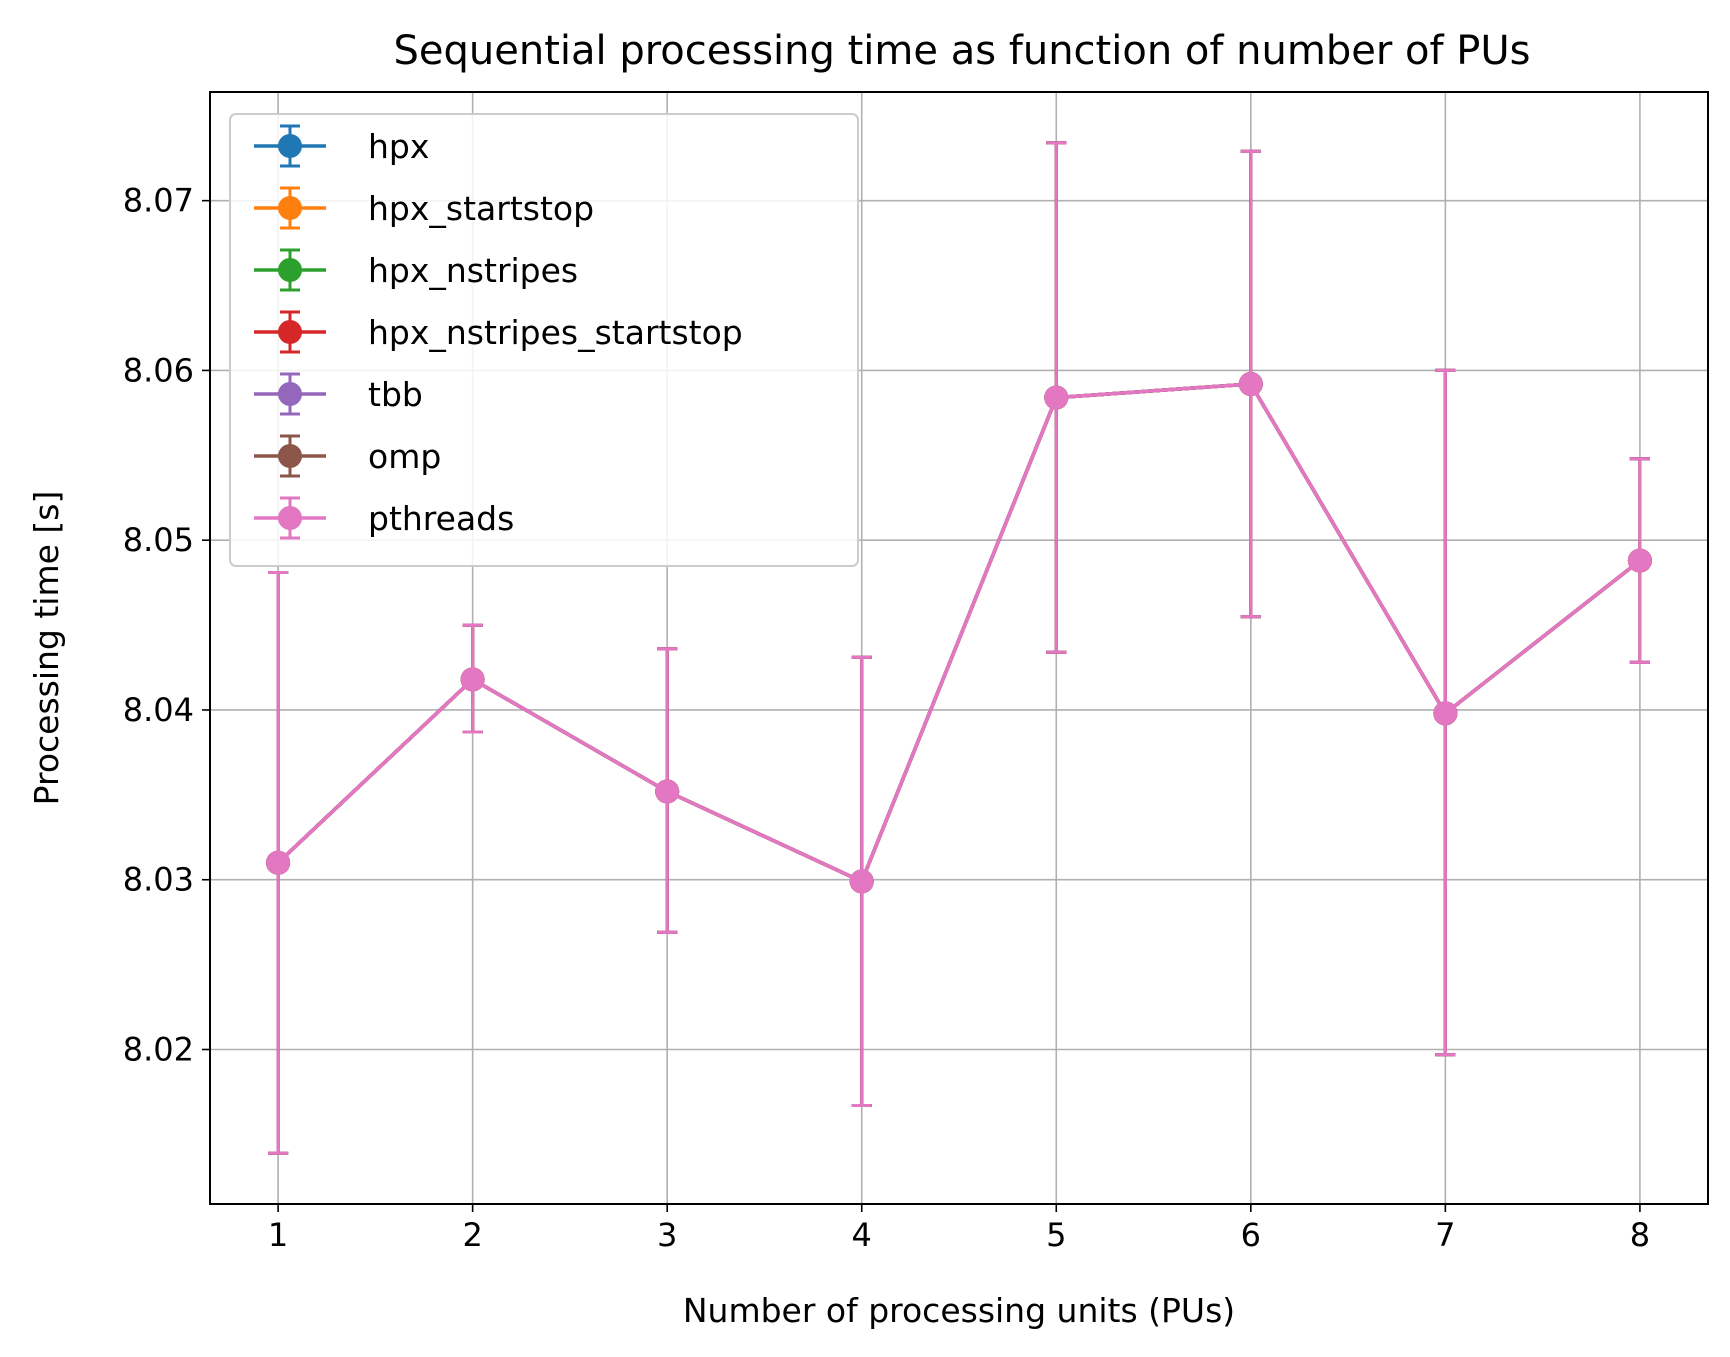  What do you see at coordinates (158, 1050) in the screenshot?
I see `y-tick-label: 8.02` at bounding box center [158, 1050].